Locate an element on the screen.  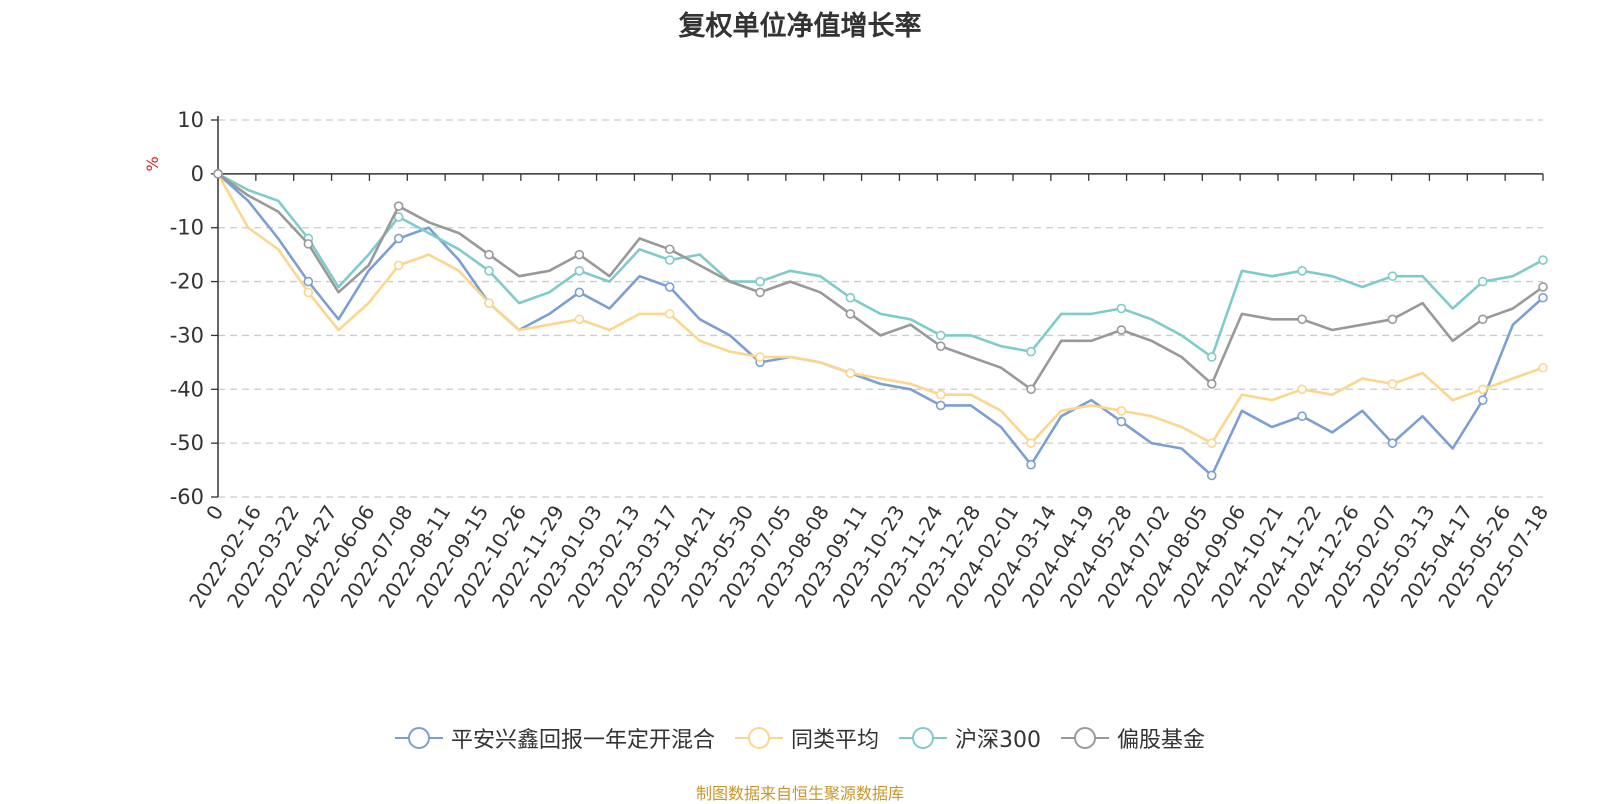
legend-label: 平安兴鑫回报一年定开混合 is located at coordinates (582, 740).